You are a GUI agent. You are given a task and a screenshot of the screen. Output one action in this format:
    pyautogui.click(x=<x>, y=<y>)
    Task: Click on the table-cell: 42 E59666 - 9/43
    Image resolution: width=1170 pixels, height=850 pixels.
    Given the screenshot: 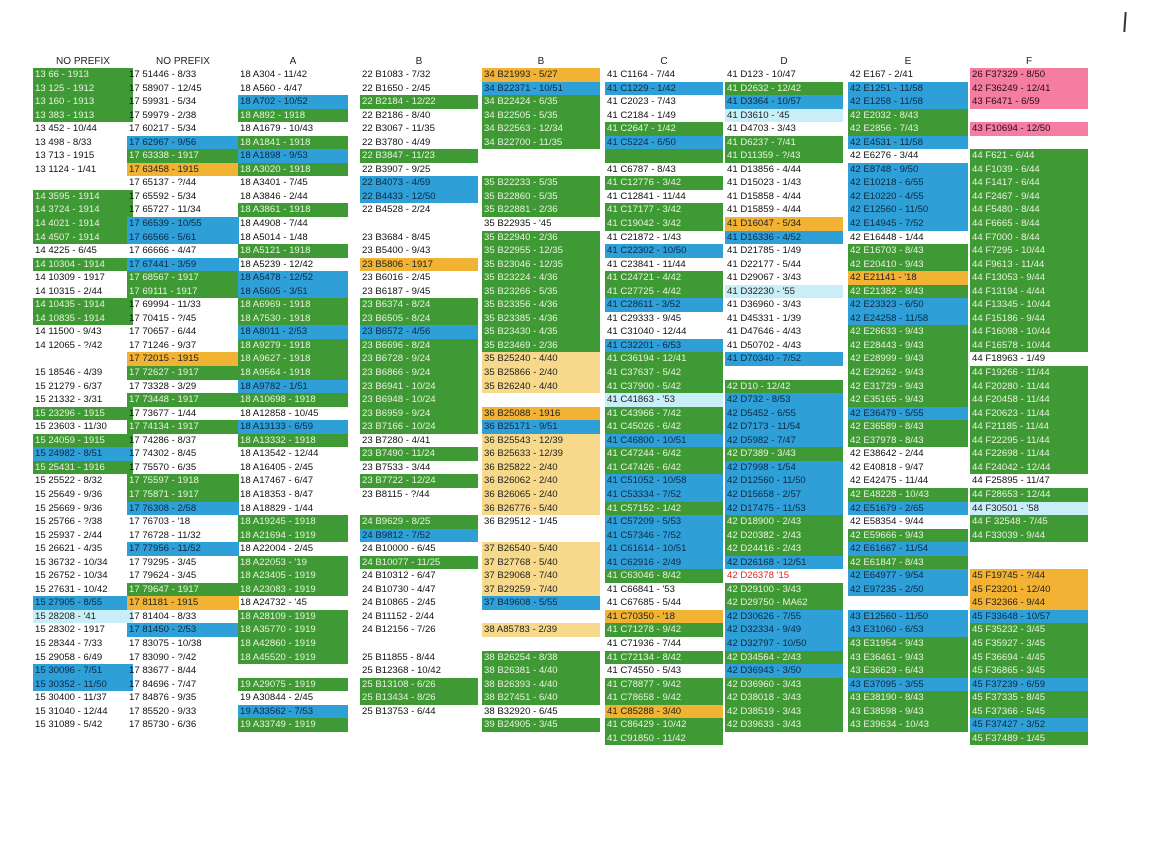 What is the action you would take?
    pyautogui.click(x=908, y=535)
    